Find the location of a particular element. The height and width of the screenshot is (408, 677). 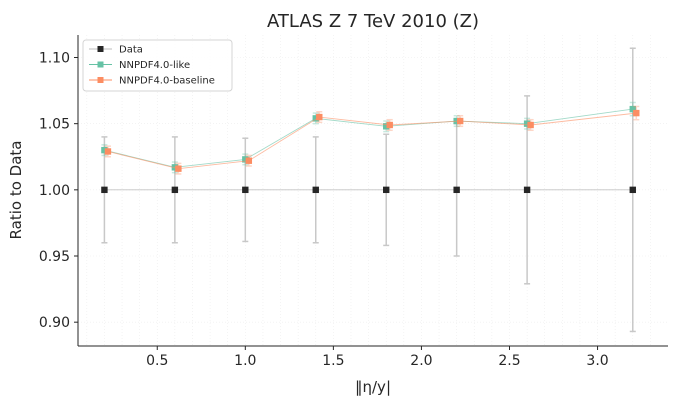

series-nnpdf4-0-baseline is located at coordinates (372, 140).